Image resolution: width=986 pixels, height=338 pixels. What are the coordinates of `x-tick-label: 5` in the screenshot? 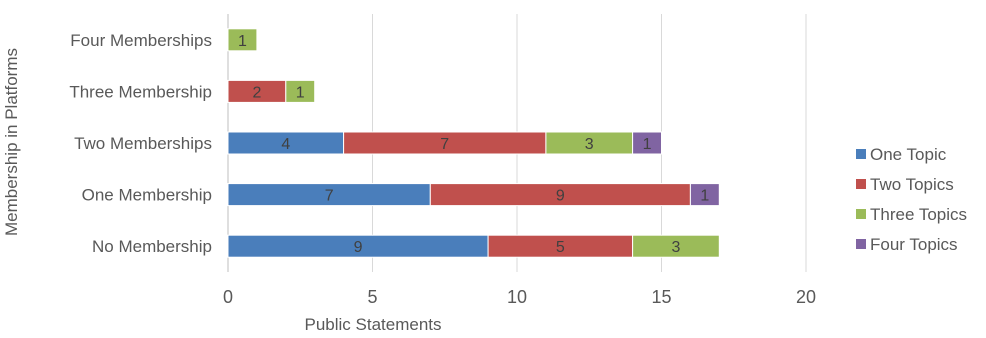 It's located at (372, 297).